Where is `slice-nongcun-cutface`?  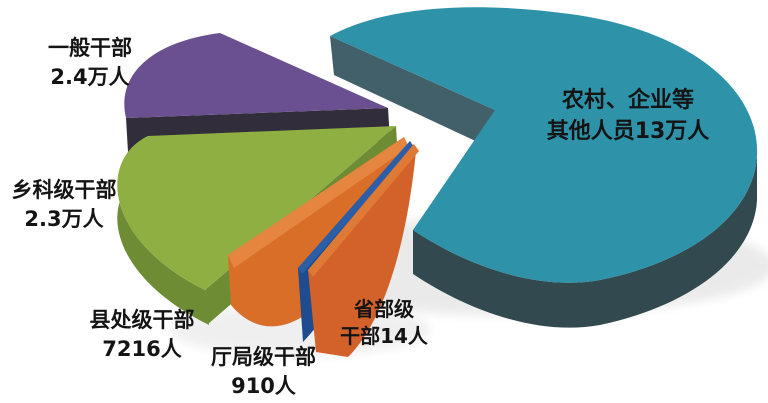 slice-nongcun-cutface is located at coordinates (414, 94).